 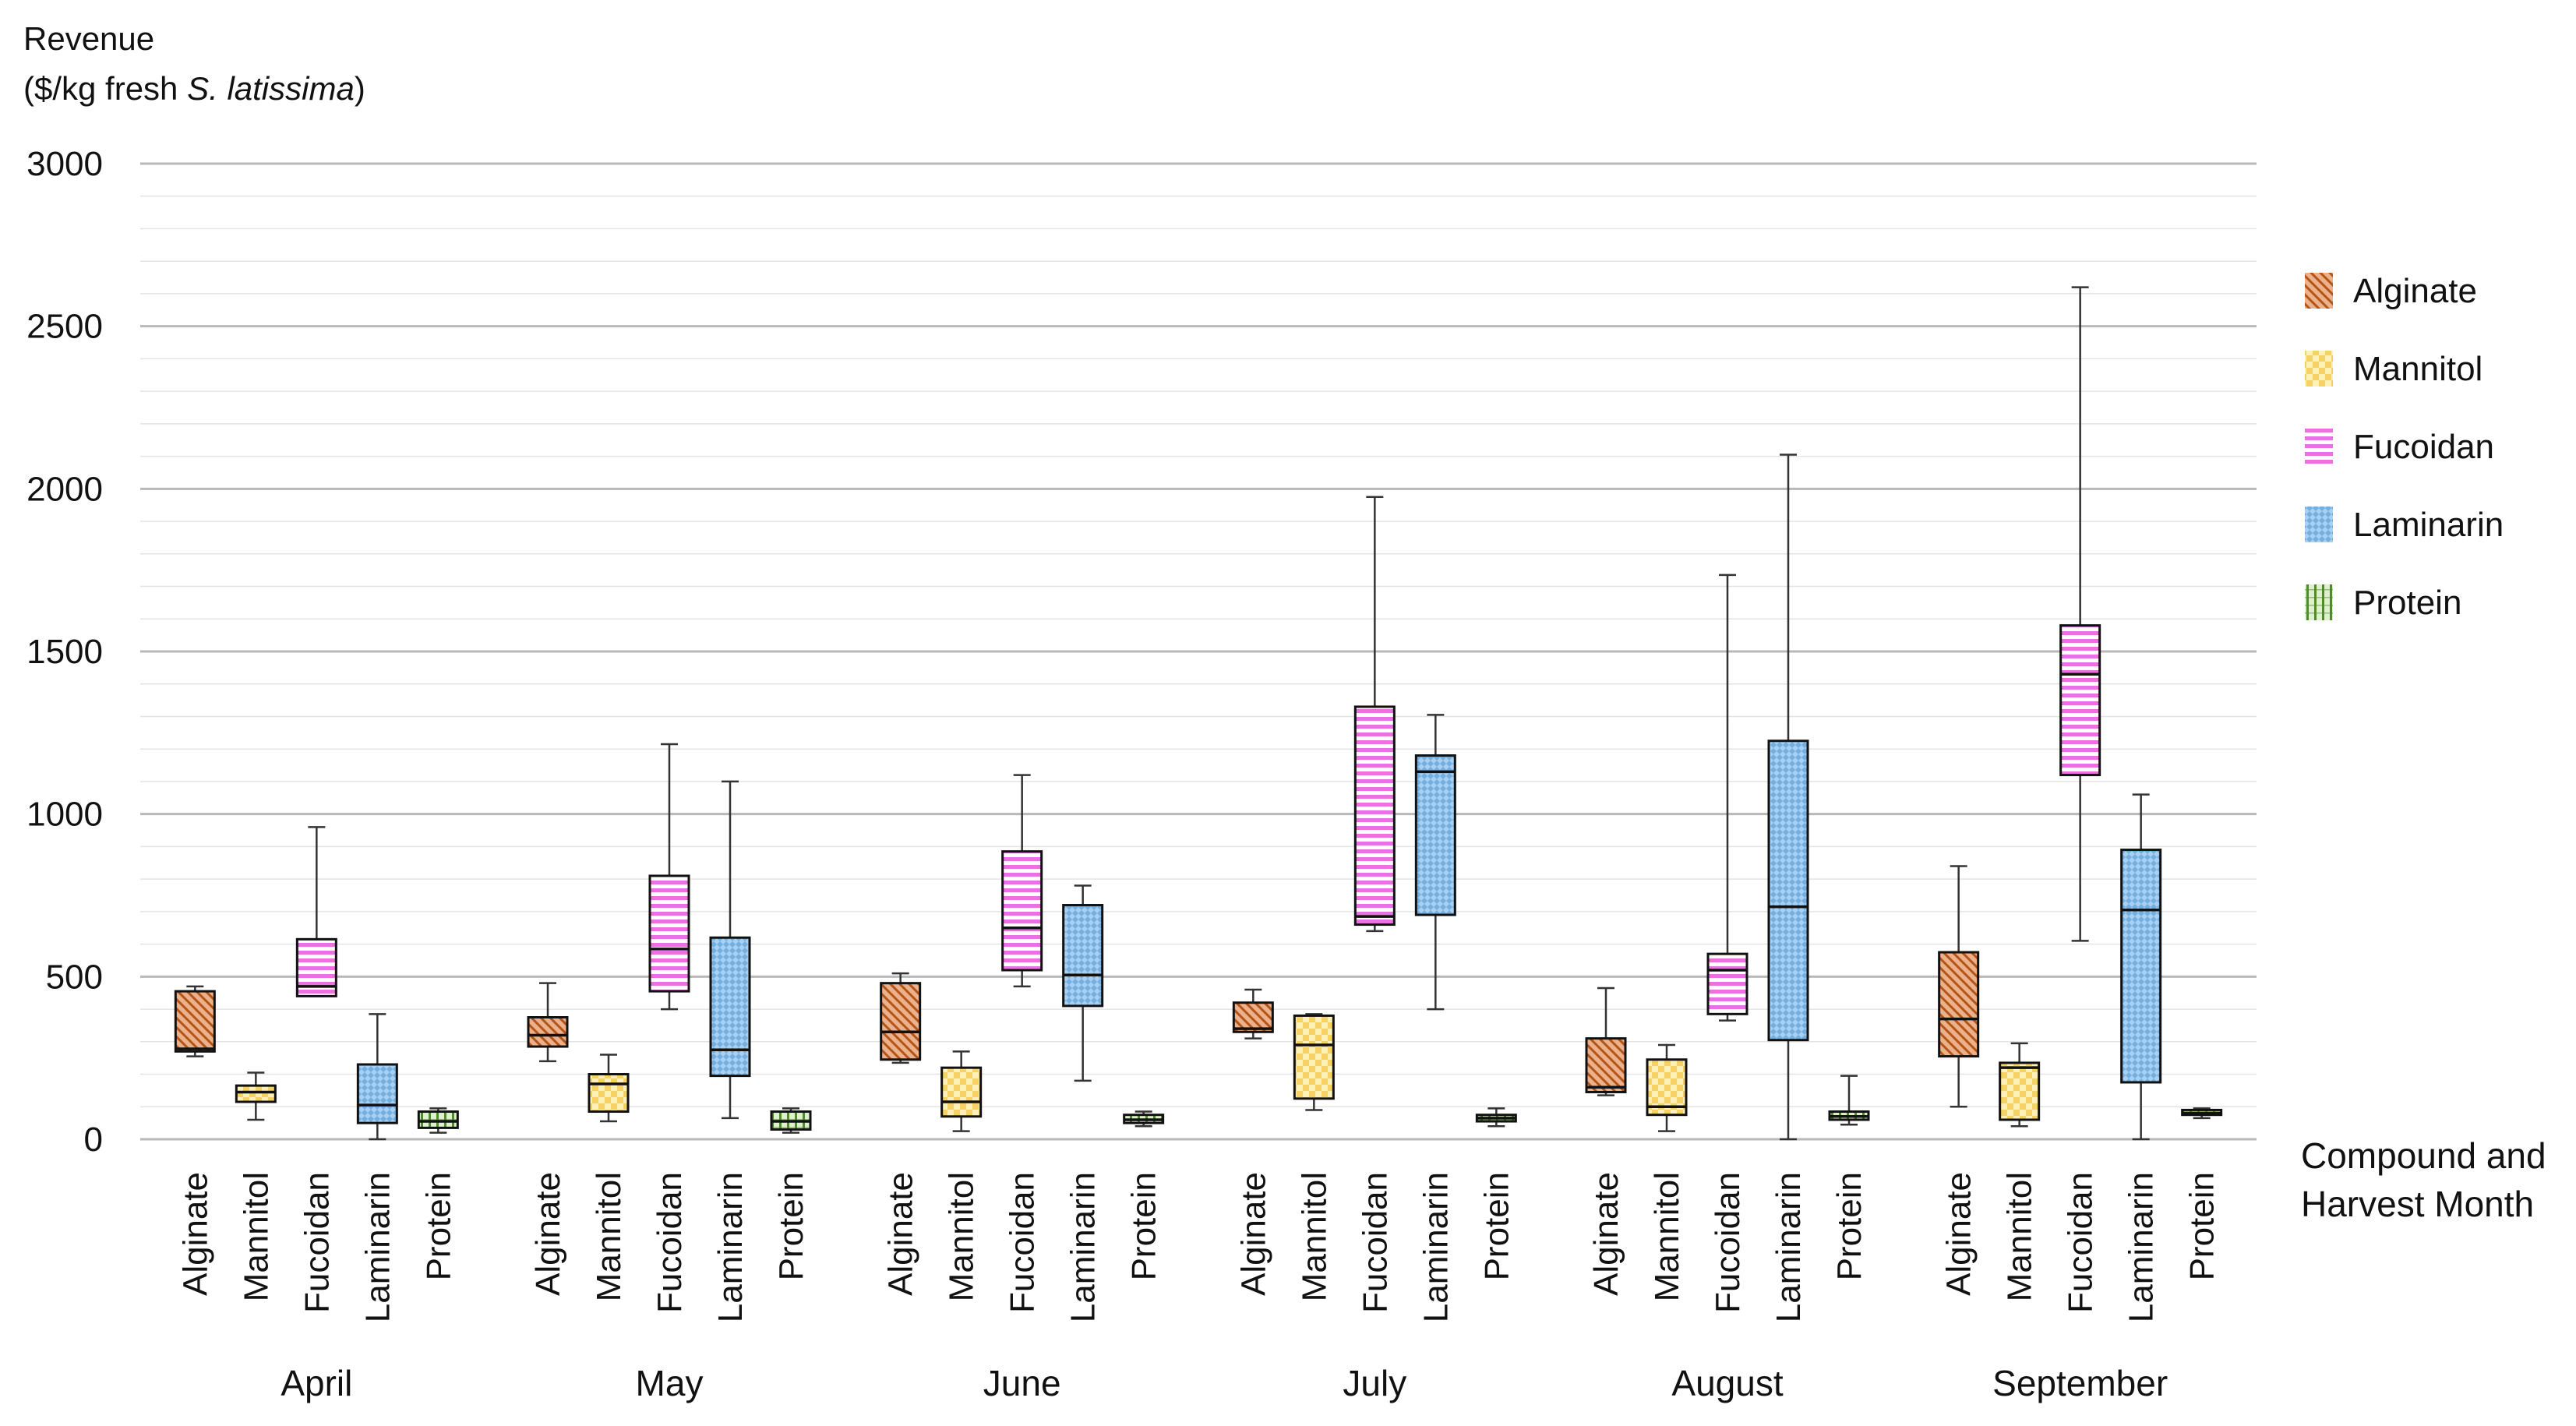 What do you see at coordinates (64, 489) in the screenshot?
I see `y-tick-label: 2000` at bounding box center [64, 489].